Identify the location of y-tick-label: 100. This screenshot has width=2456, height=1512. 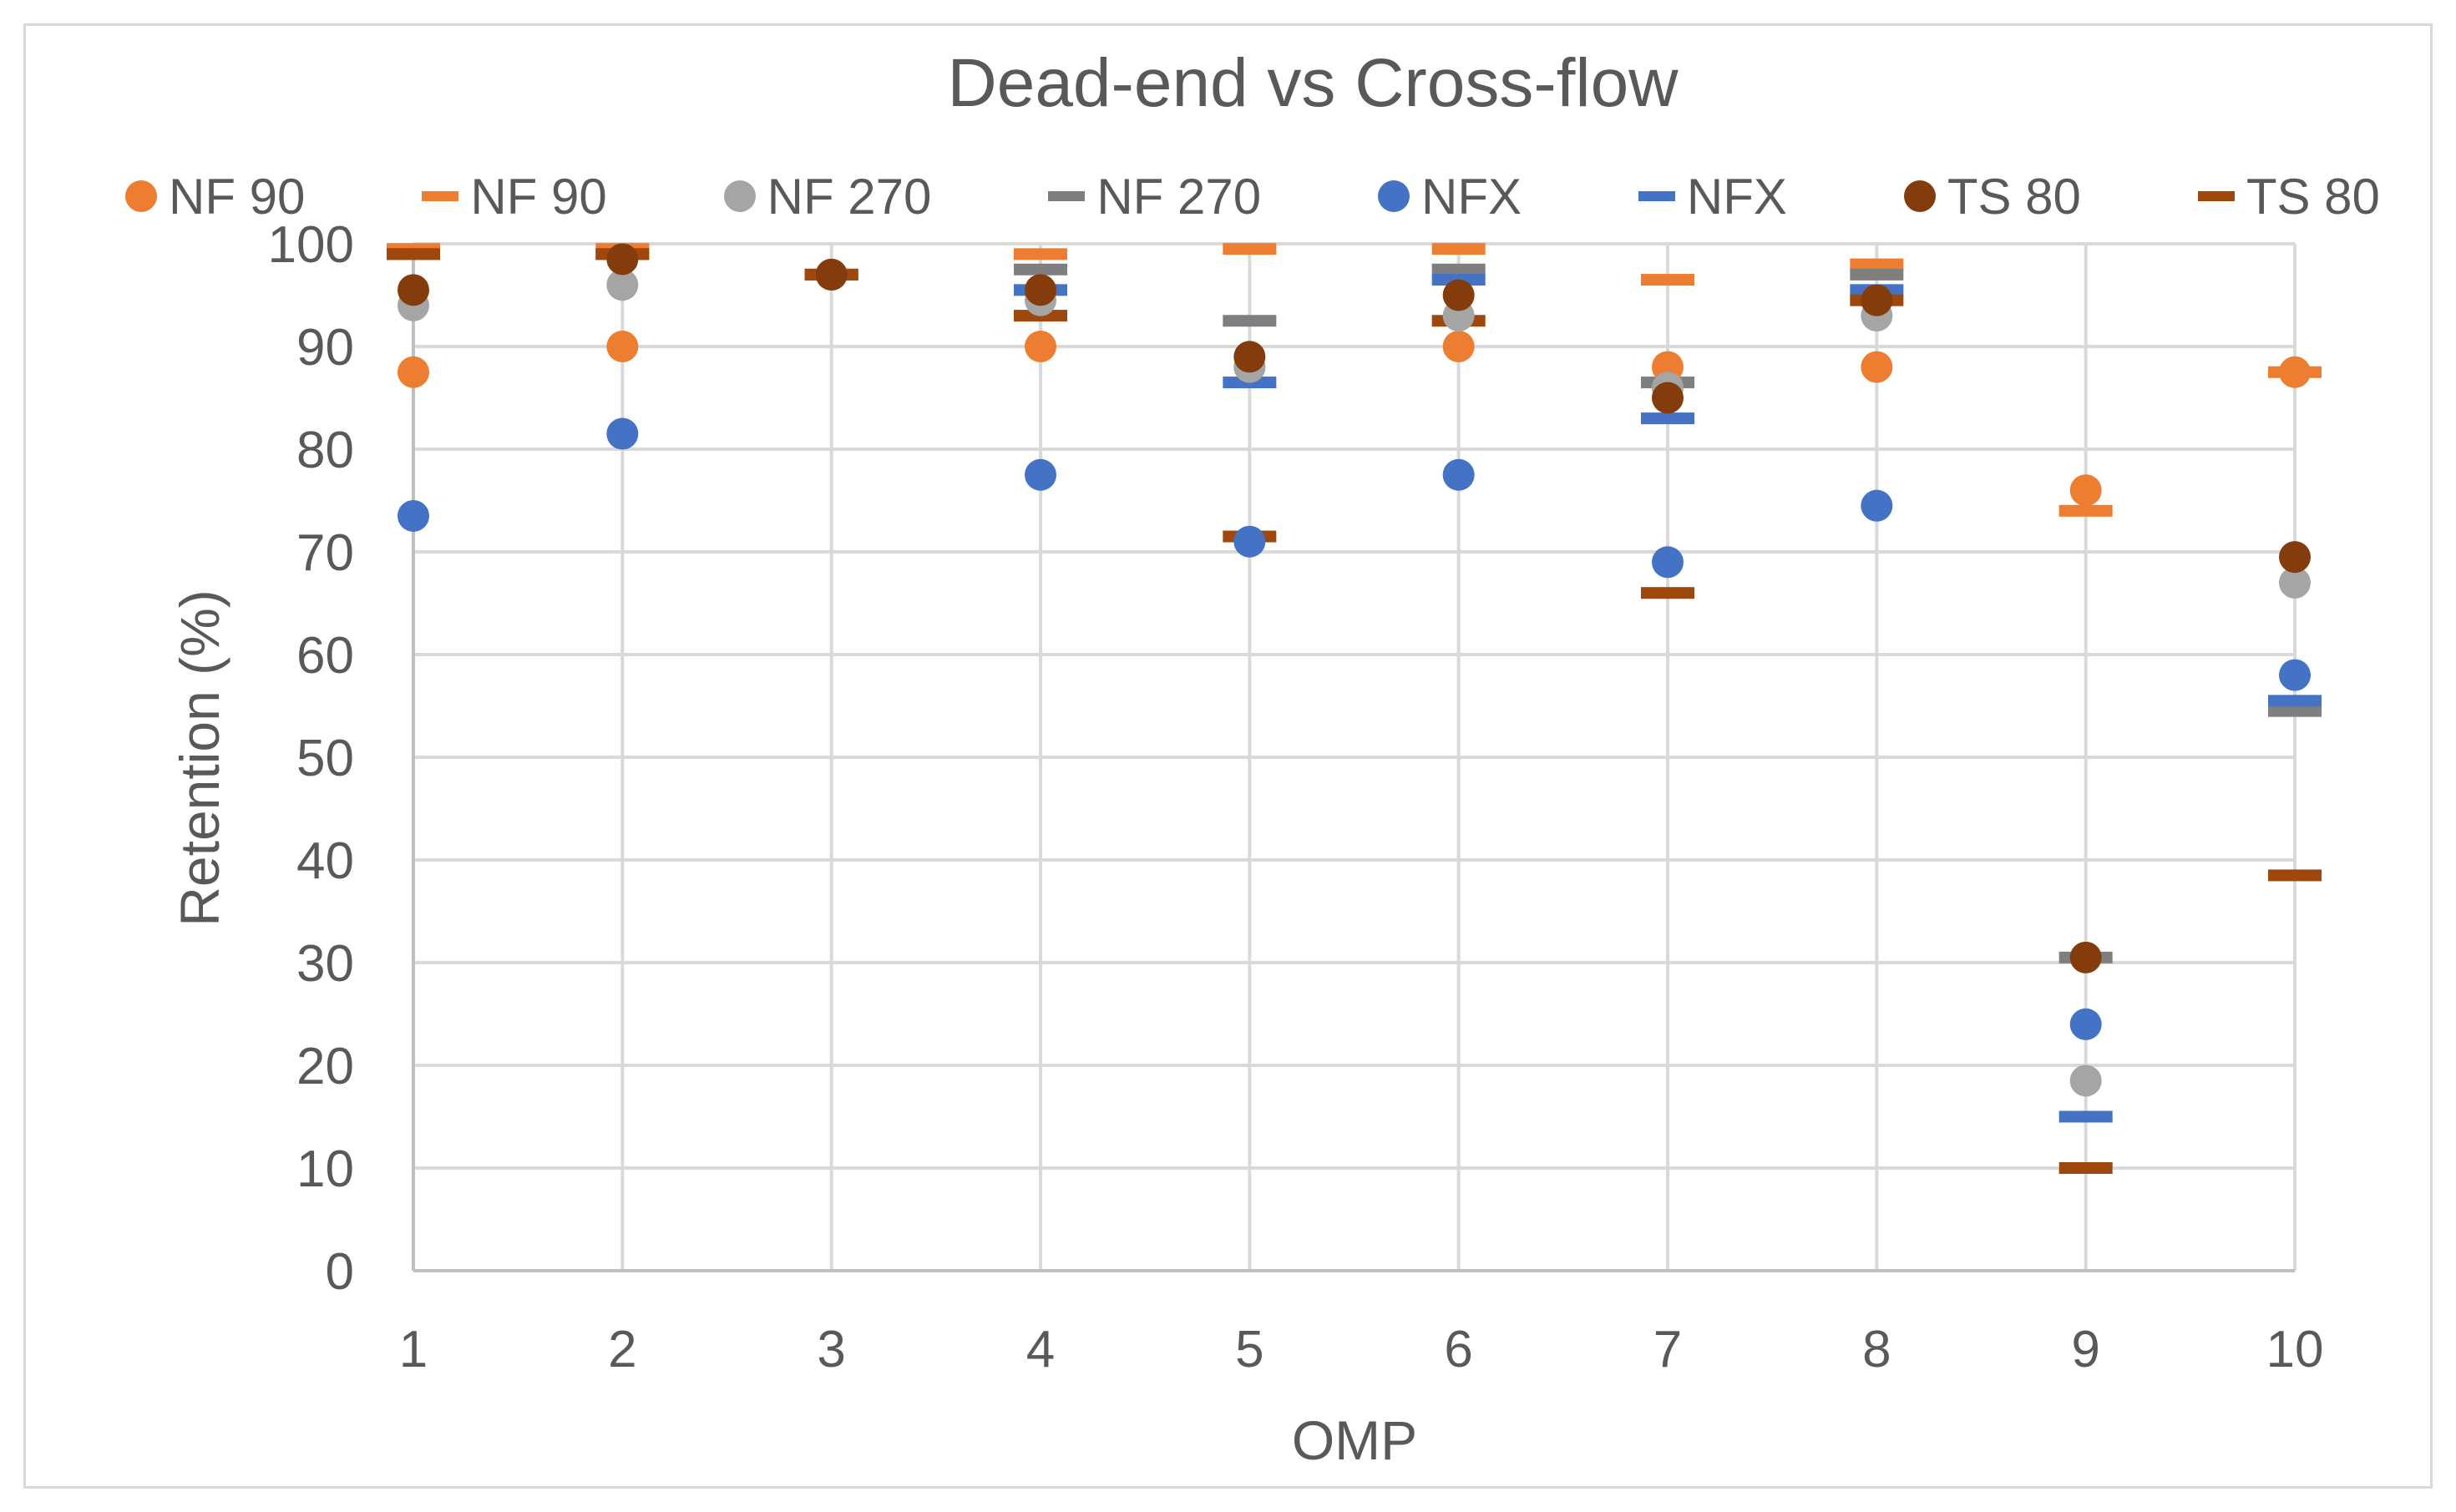
(311, 245).